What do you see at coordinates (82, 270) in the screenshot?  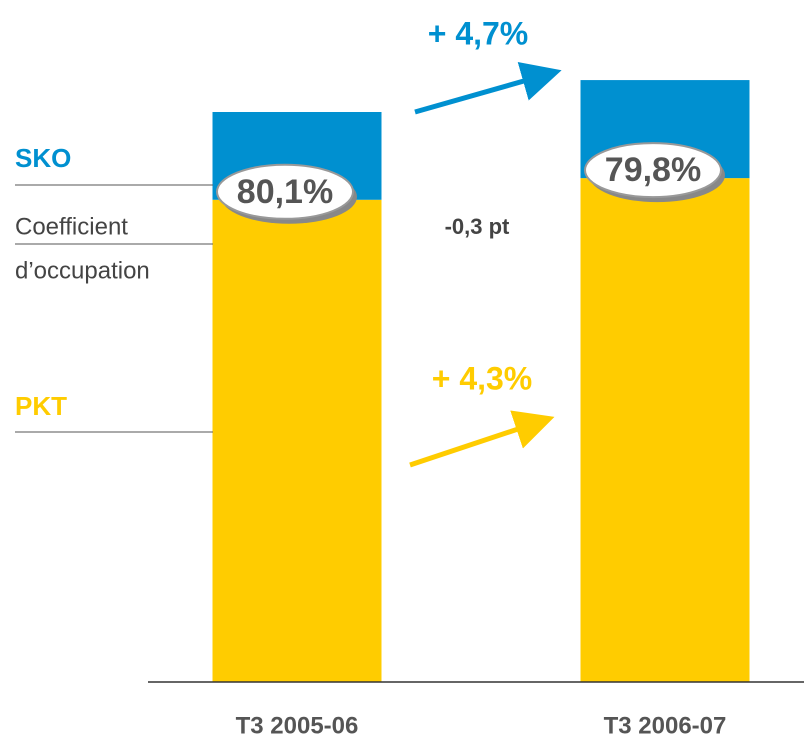 I see `load-factor-title: d’occupation` at bounding box center [82, 270].